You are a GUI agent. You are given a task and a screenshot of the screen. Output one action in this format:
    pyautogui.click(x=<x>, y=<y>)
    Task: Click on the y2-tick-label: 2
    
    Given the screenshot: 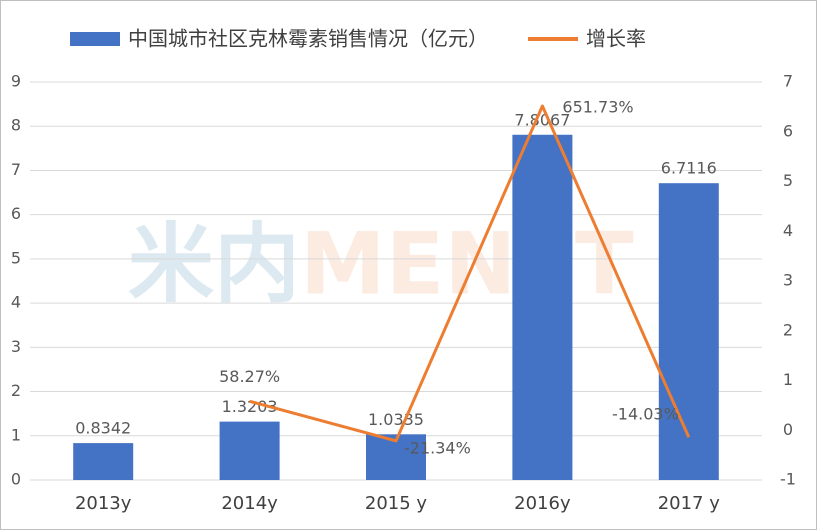 What is the action you would take?
    pyautogui.click(x=788, y=329)
    